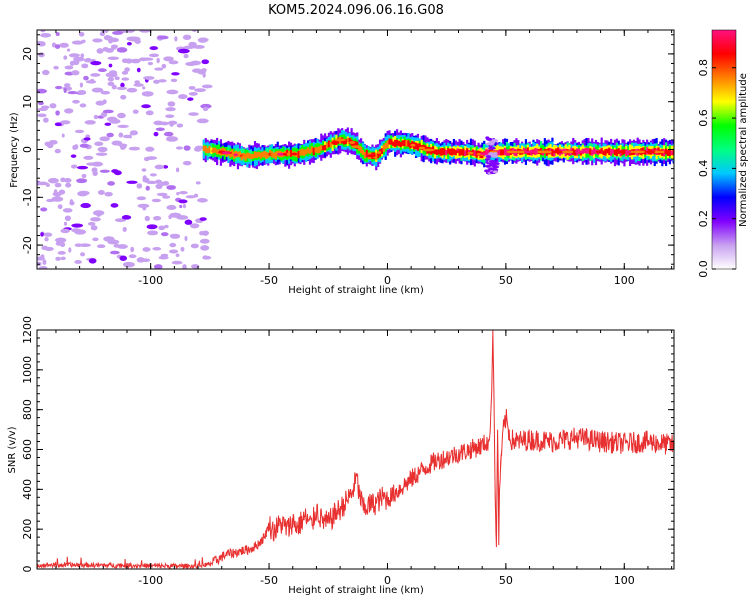 The image size is (750, 600). I want to click on y-tick-label: 0, so click(27, 149).